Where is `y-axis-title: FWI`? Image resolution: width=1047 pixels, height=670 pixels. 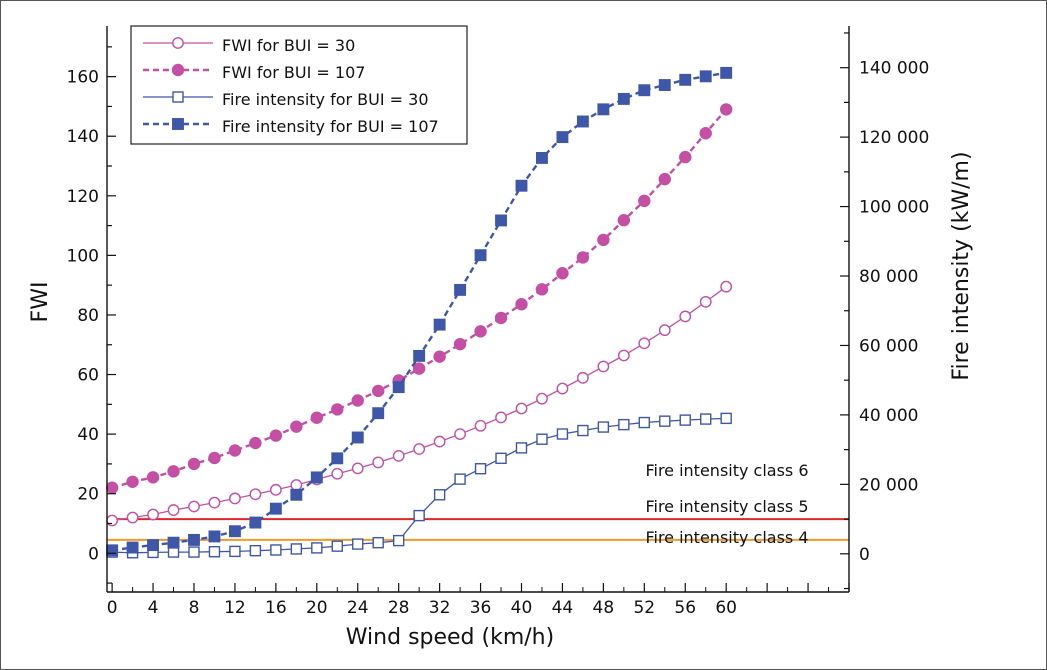 y-axis-title: FWI is located at coordinates (40, 302).